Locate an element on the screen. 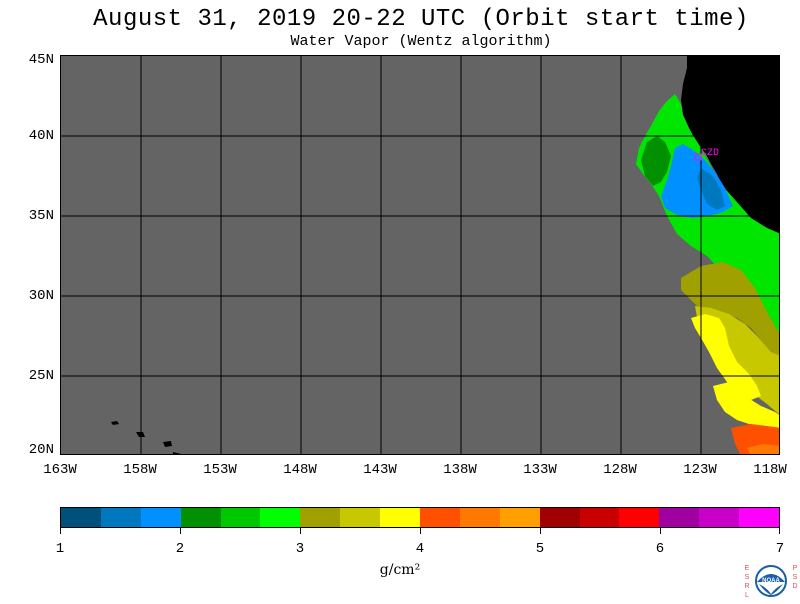  svg-text: D is located at coordinates (794, 586).